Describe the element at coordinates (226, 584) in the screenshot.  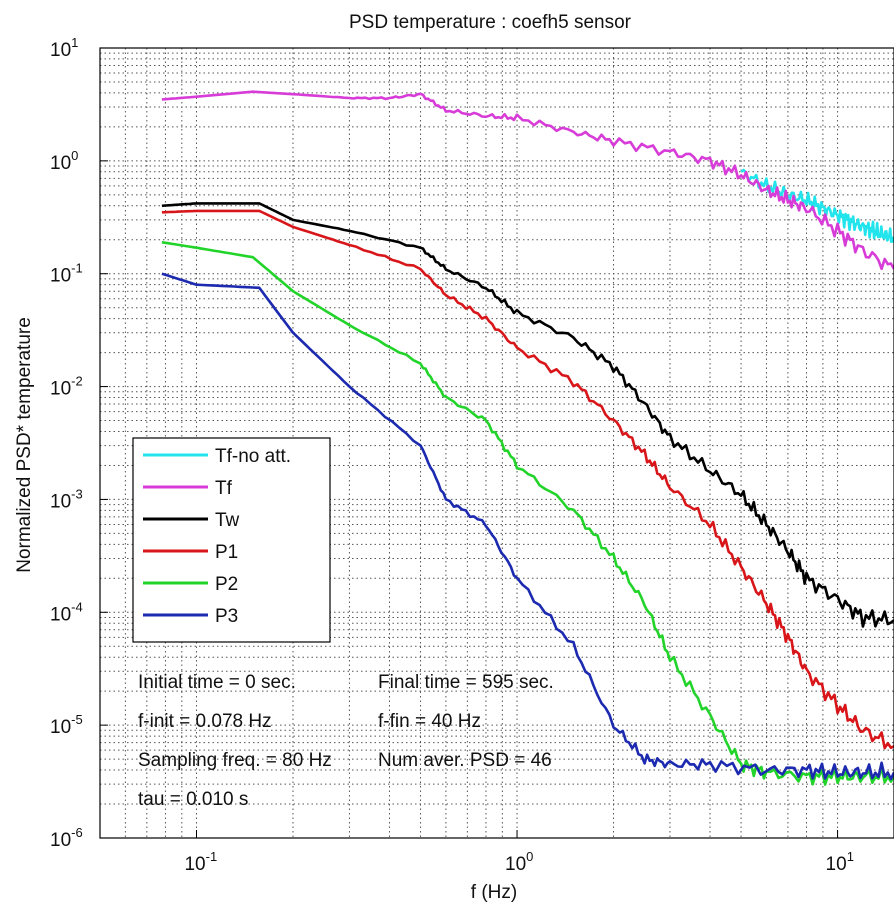
I see `legend-label: P2` at that location.